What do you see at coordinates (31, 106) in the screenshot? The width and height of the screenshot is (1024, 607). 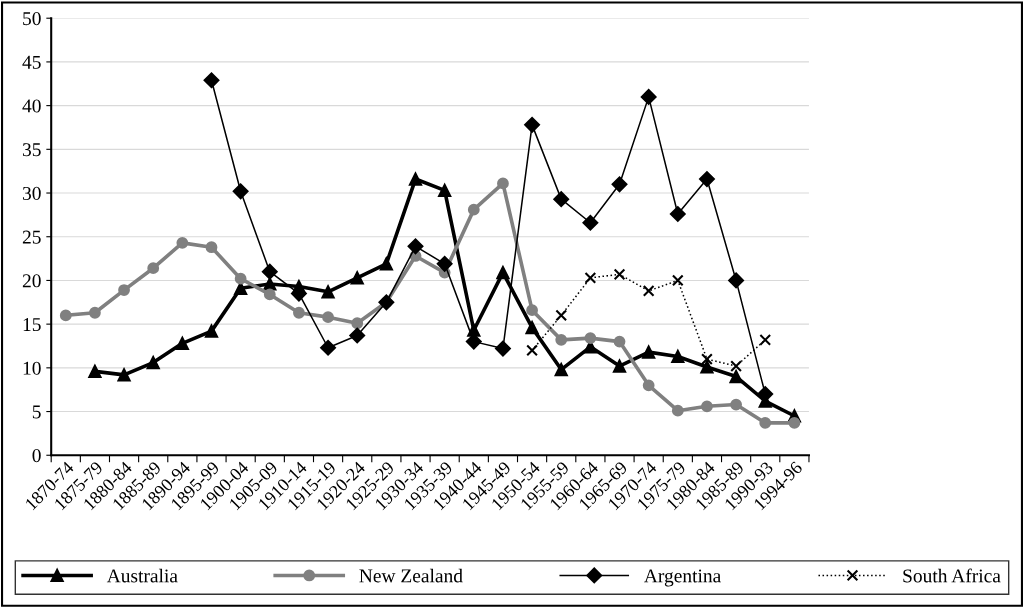 I see `y-tick-label: 40` at bounding box center [31, 106].